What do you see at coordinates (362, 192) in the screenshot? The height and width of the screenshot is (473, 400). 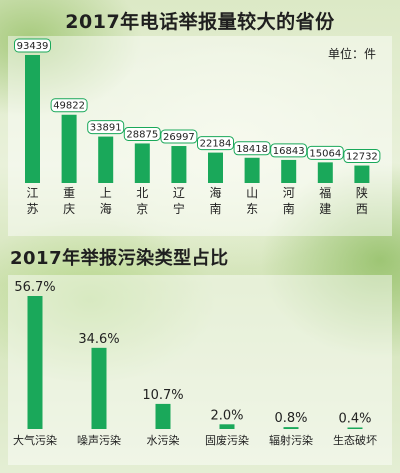 I see `category-label-陕西-0: 陕` at bounding box center [362, 192].